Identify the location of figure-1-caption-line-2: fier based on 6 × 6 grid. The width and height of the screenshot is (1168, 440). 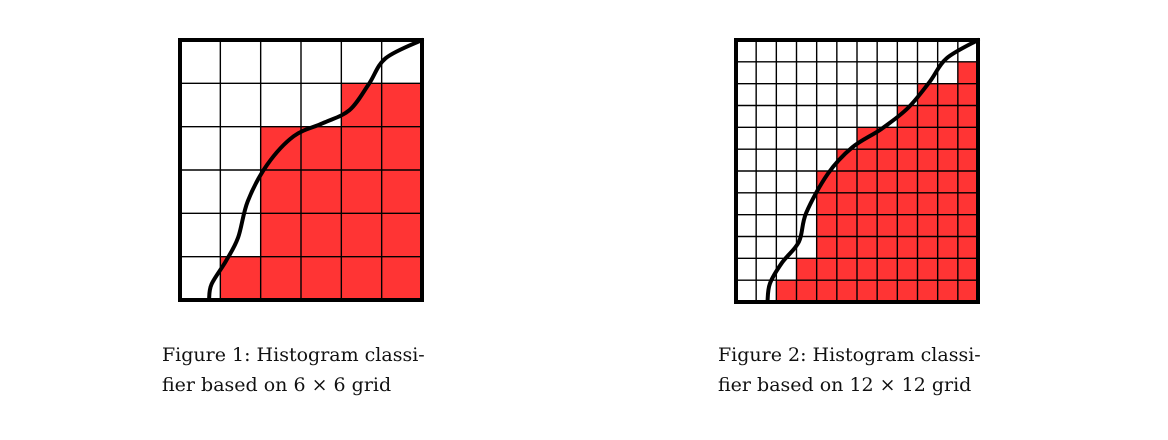
(277, 385).